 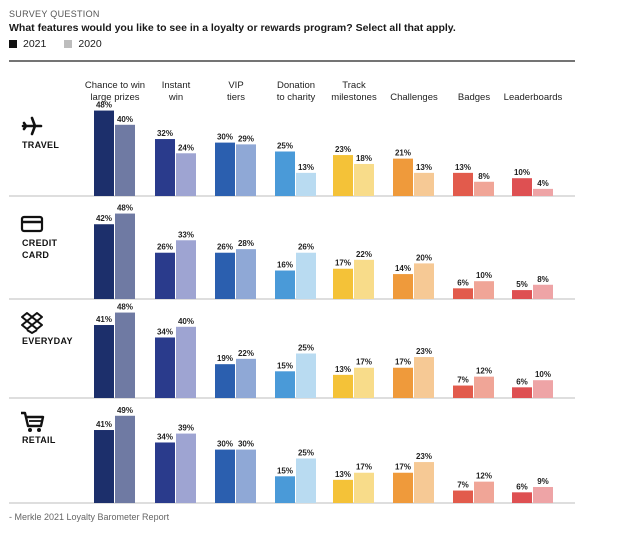 I want to click on panel-name-1-0: CREDIT, so click(x=40, y=243).